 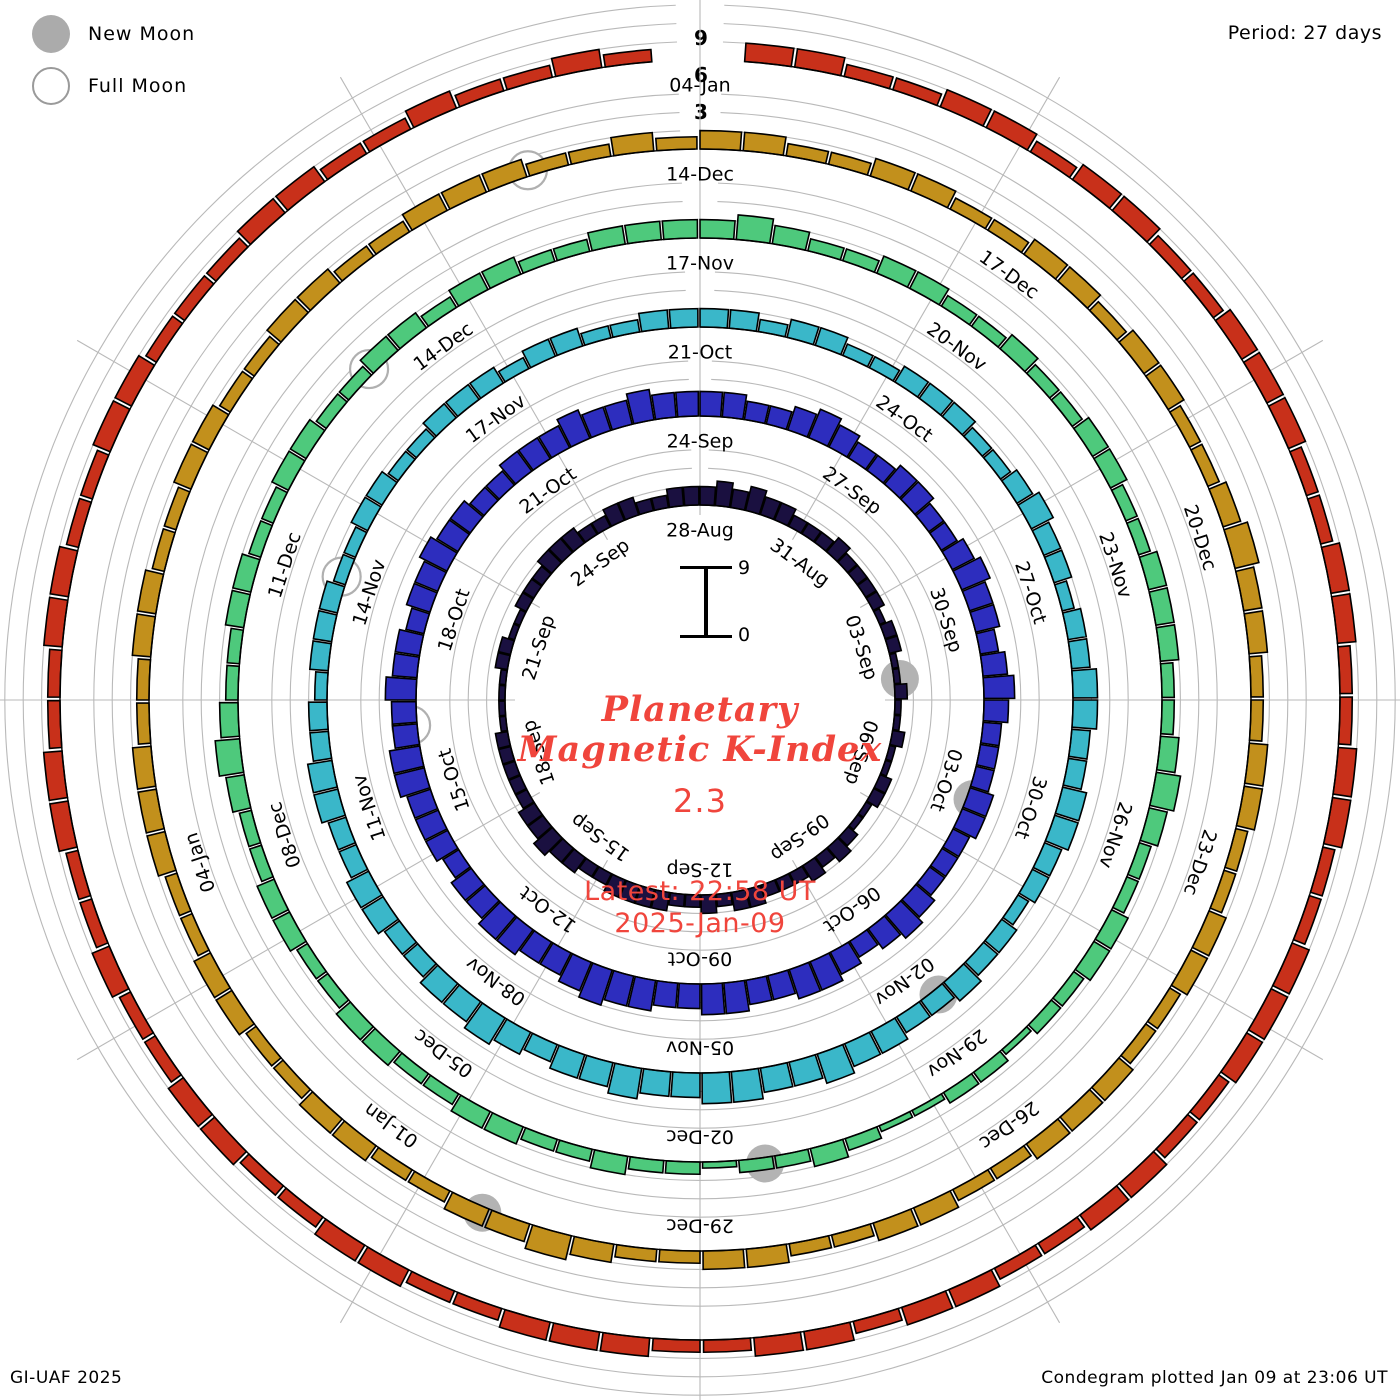 I want to click on ring-date-label: 27-Oct, so click(x=1030, y=593).